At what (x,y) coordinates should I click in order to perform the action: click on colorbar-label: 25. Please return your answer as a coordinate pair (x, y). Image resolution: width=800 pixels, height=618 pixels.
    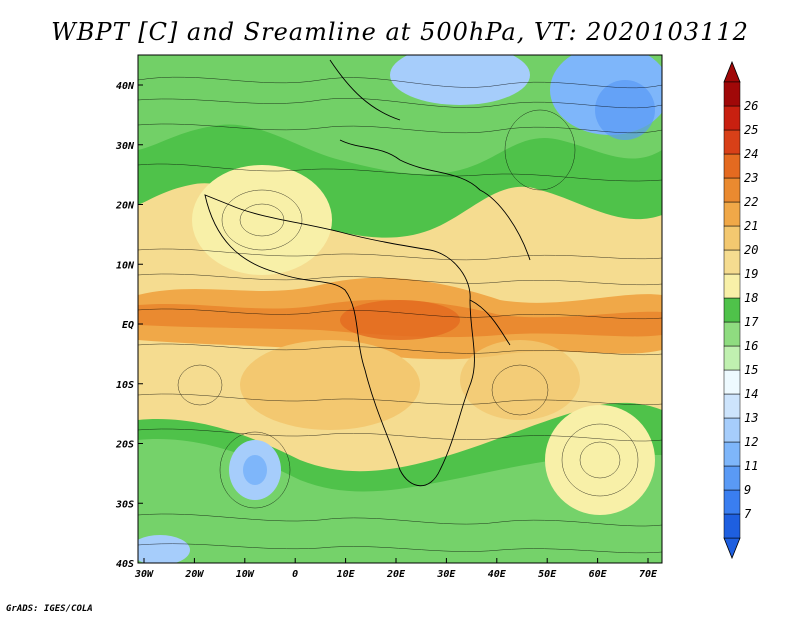
    Looking at the image, I should click on (751, 130).